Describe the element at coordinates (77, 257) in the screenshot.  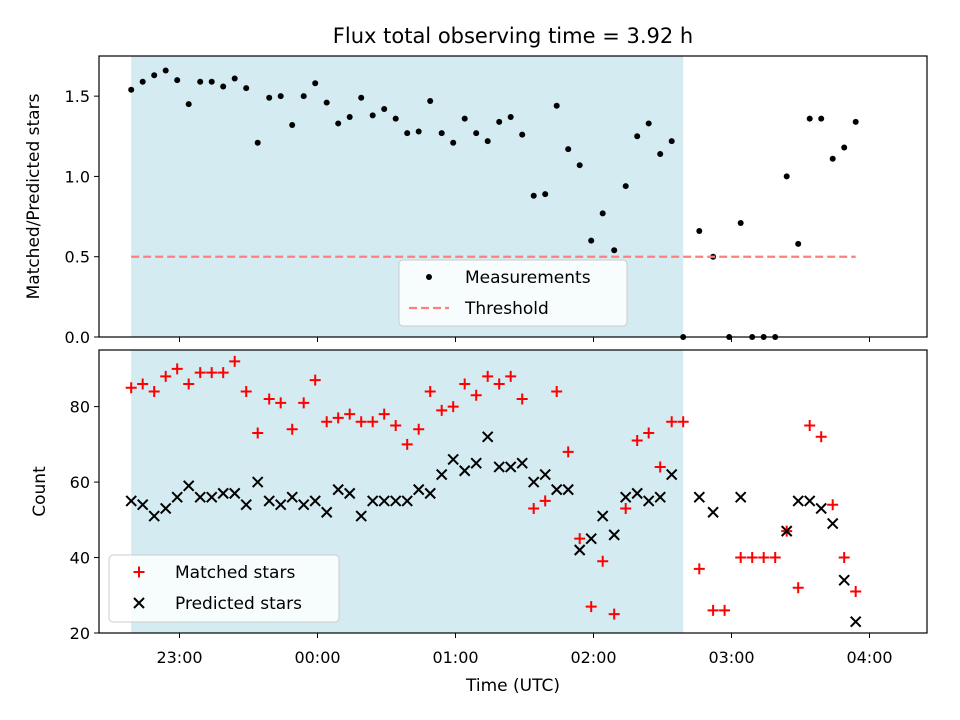
I see `top-y-tick-label: 0.5` at that location.